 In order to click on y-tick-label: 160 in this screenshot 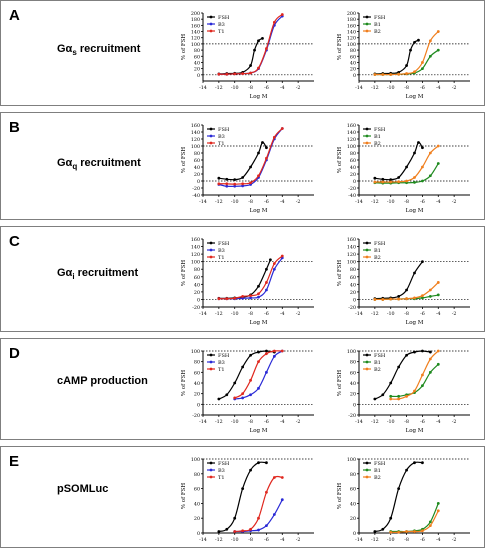, I will do `click(195, 126)`.